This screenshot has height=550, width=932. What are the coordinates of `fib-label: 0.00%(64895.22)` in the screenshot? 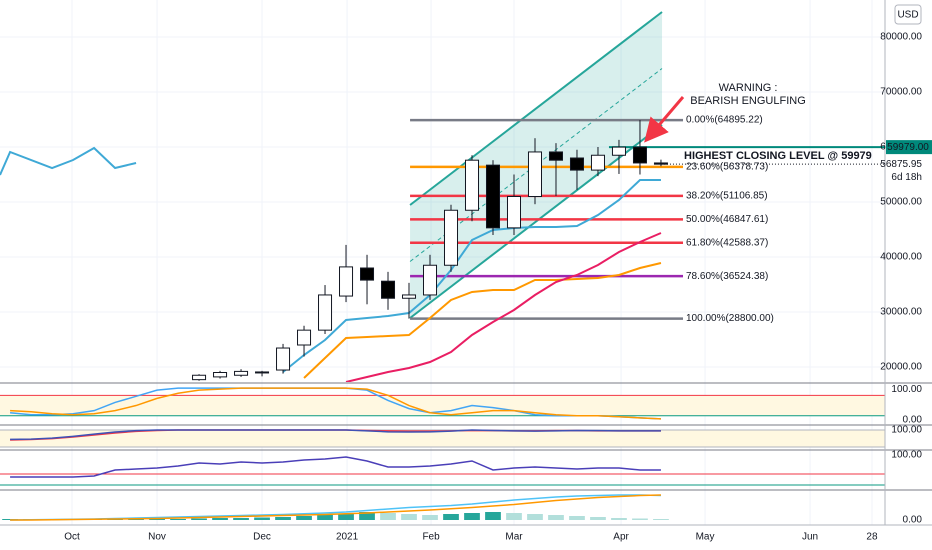 It's located at (724, 120).